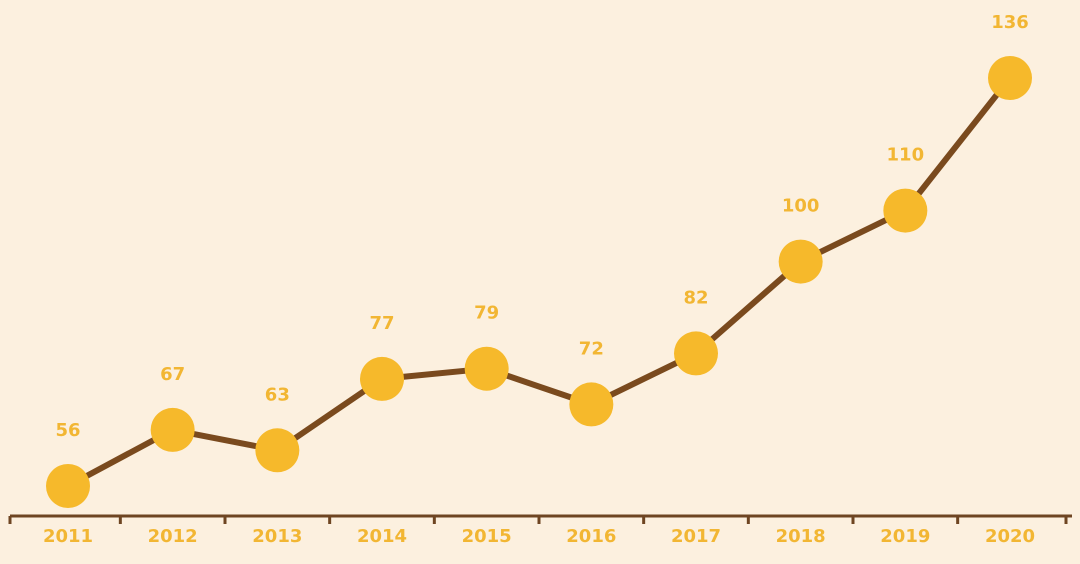  What do you see at coordinates (905, 210) in the screenshot?
I see `data-point-2019` at bounding box center [905, 210].